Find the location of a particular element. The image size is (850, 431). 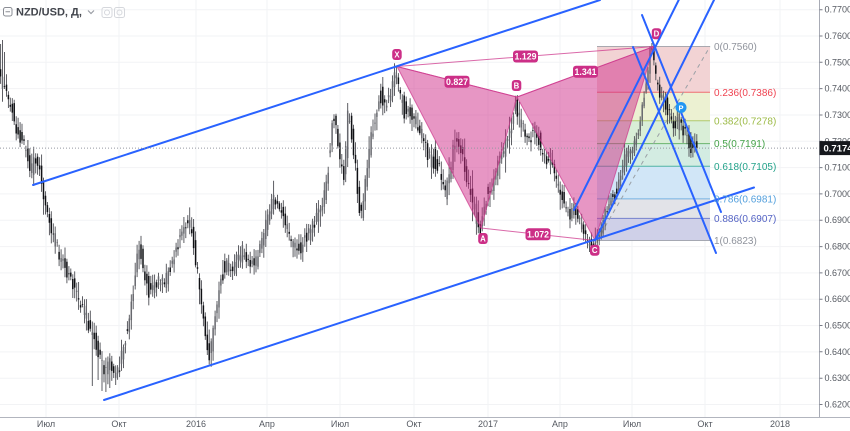

svg-text: P is located at coordinates (680, 107).